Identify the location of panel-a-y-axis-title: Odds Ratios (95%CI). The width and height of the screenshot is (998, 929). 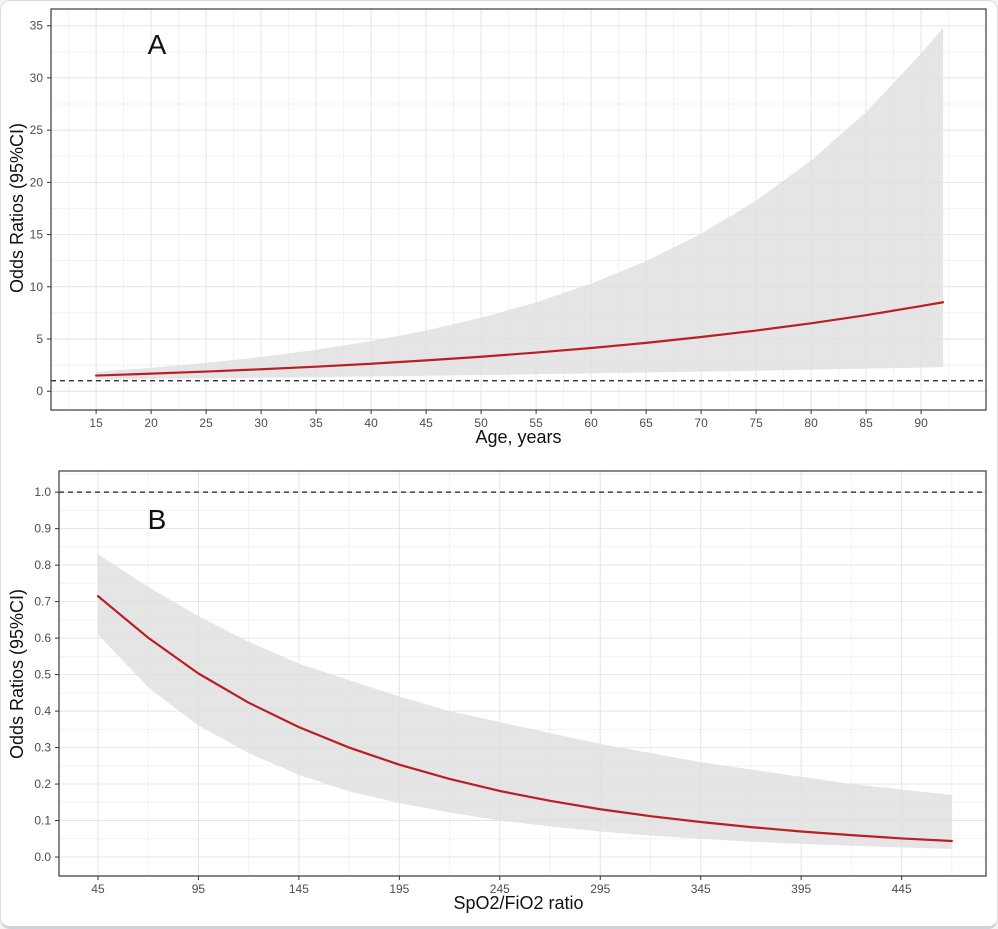
(17, 208).